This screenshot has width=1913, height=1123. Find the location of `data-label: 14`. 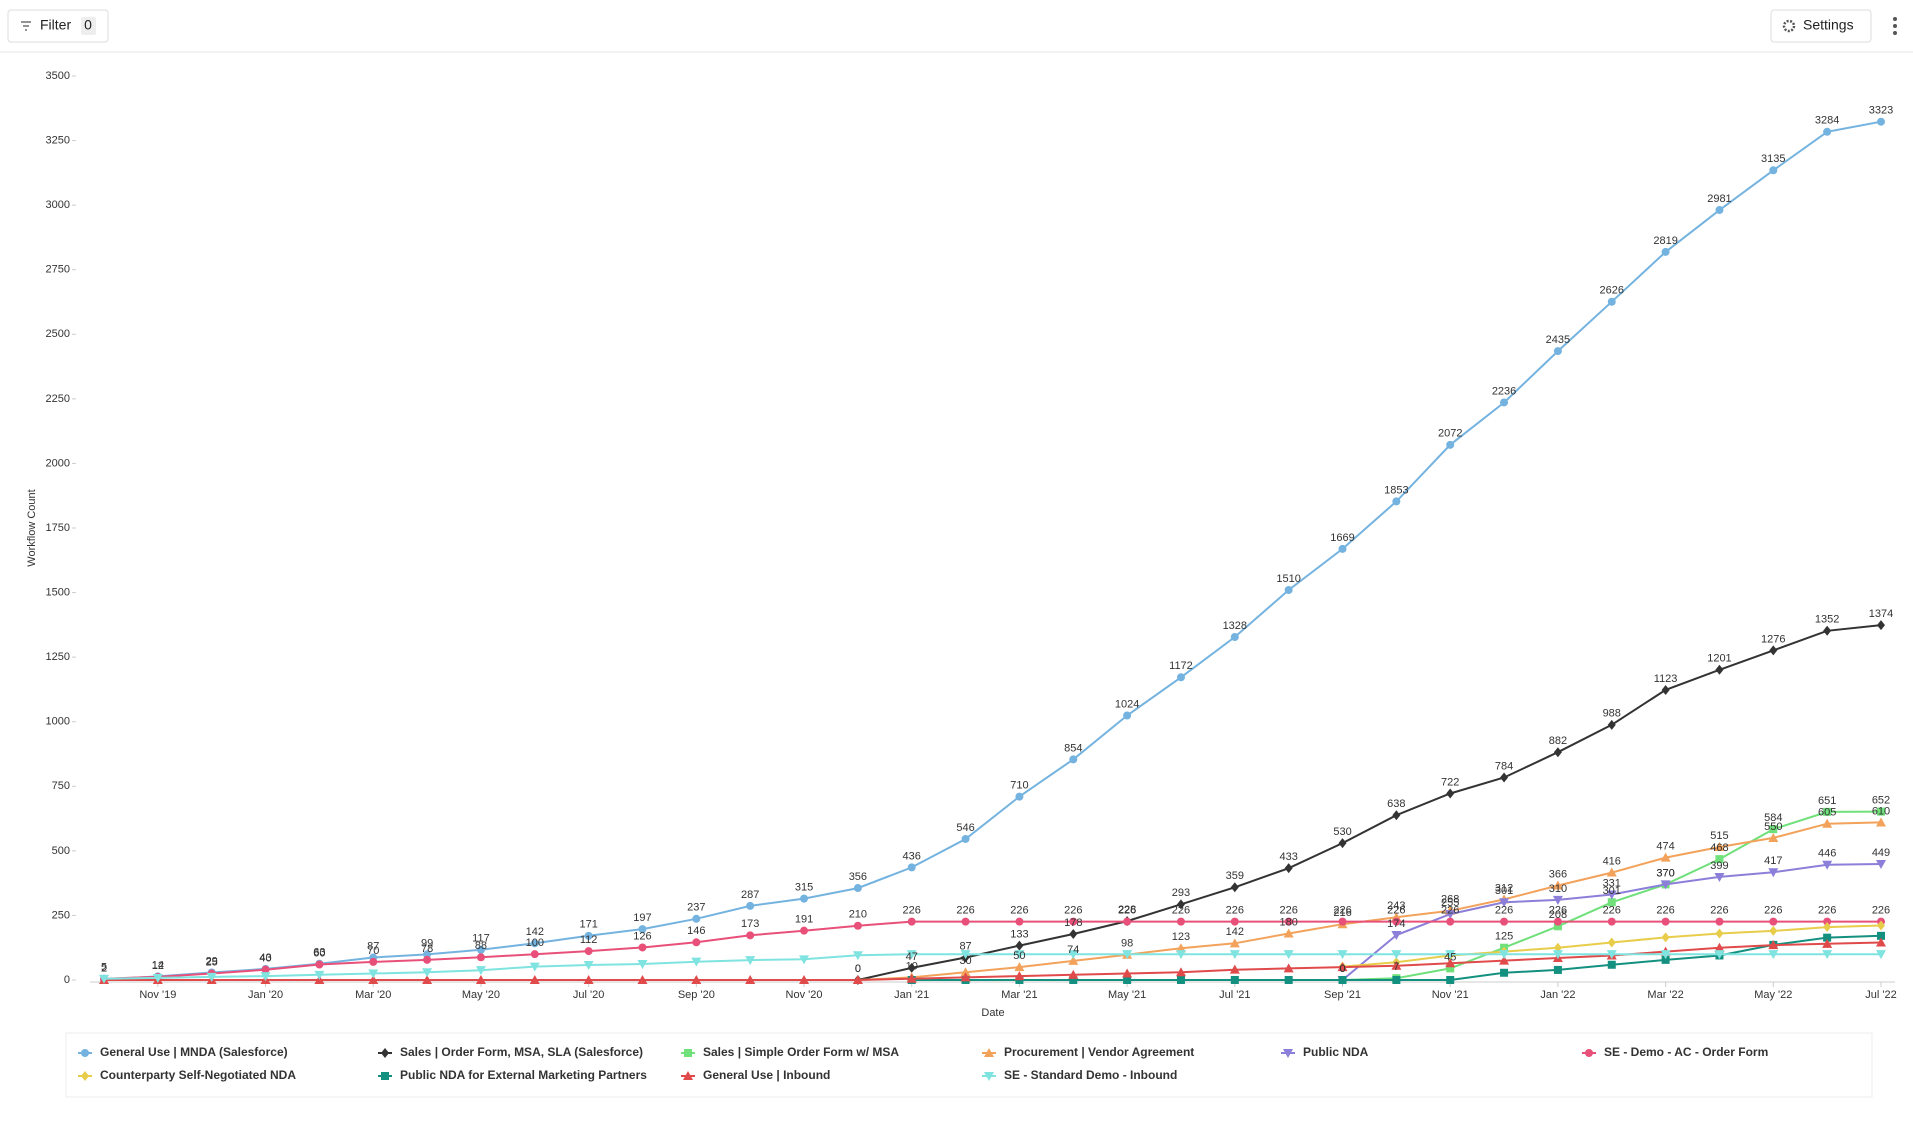

data-label: 14 is located at coordinates (158, 965).